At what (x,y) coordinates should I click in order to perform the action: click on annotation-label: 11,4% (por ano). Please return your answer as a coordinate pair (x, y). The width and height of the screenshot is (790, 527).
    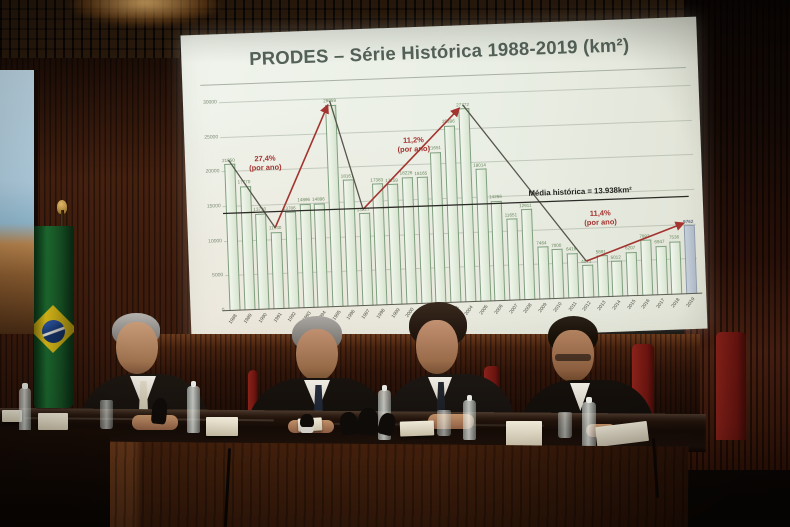
    Looking at the image, I should click on (600, 217).